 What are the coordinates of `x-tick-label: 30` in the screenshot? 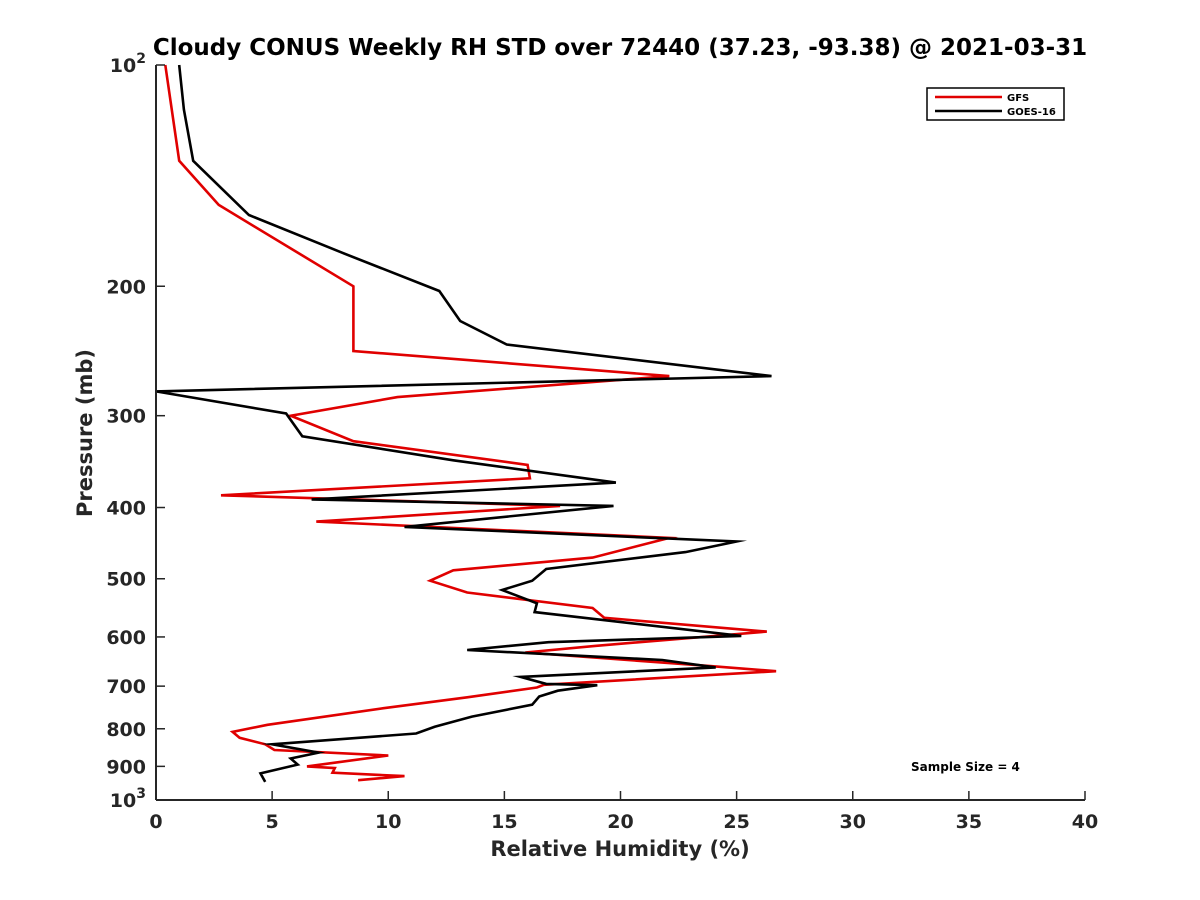 It's located at (853, 822).